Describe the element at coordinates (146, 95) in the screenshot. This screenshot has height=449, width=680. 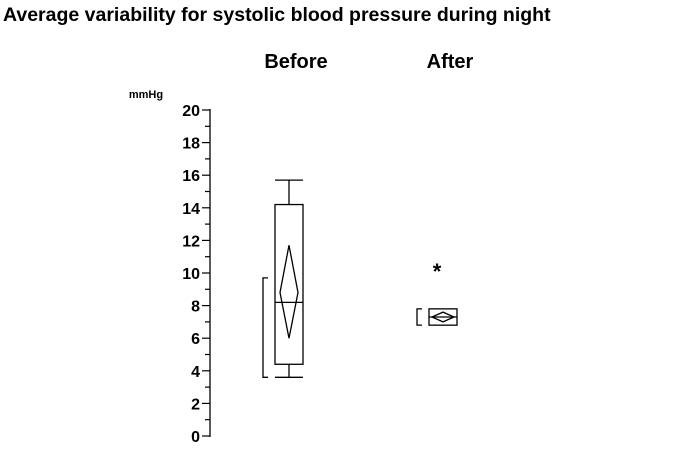
I see `y-axis-unit-label: mmHg` at that location.